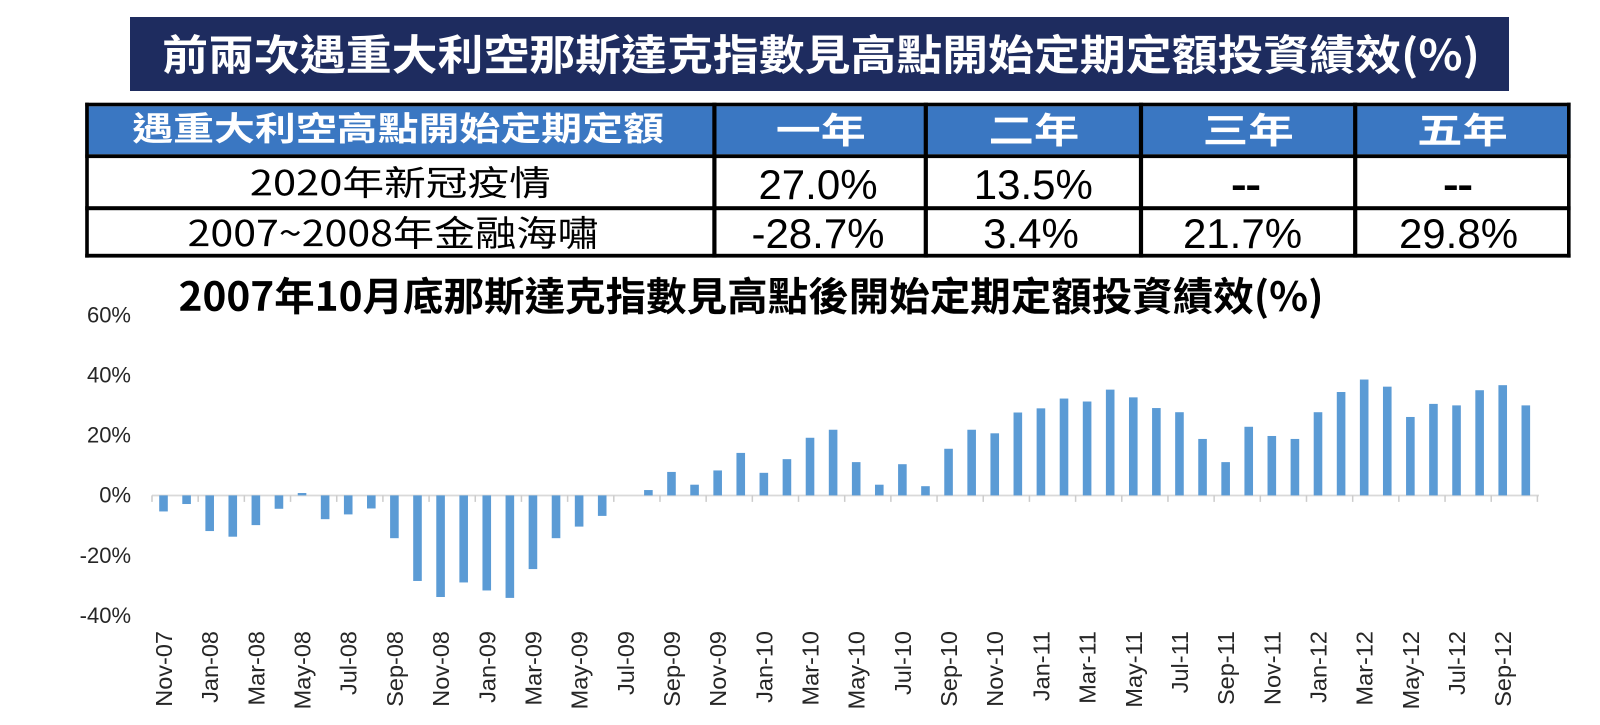 This screenshot has height=725, width=1600. What do you see at coordinates (1457, 663) in the screenshot?
I see `svg-text: Jul-12` at bounding box center [1457, 663].